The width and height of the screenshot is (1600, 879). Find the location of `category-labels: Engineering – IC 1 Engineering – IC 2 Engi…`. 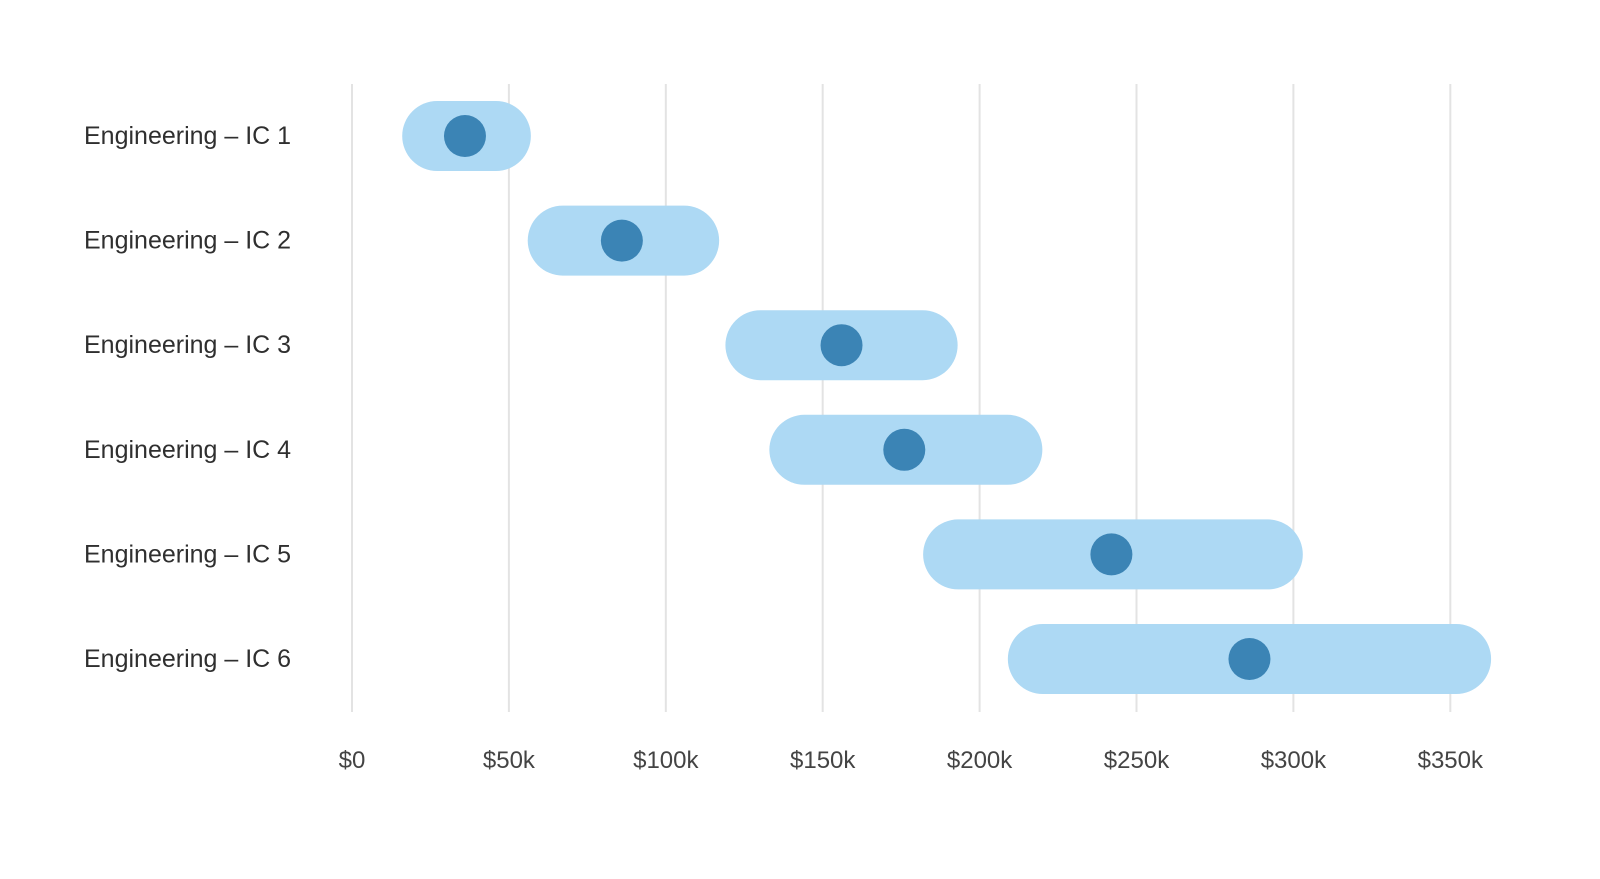

category-labels: Engineering – IC 1 Engineering – IC 2 Engi… is located at coordinates (187, 397).